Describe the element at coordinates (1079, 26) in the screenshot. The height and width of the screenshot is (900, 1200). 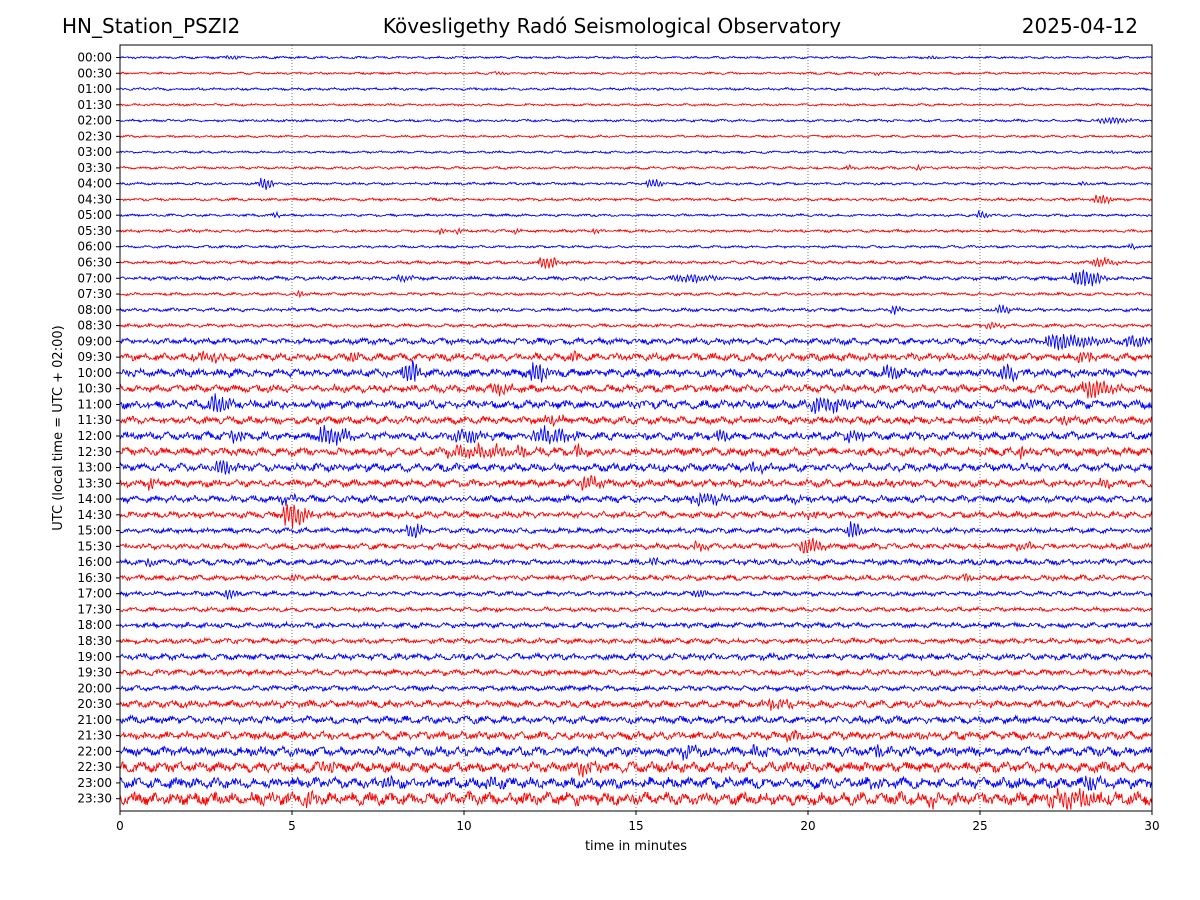
I see `chart-date: 2025-04-12` at that location.